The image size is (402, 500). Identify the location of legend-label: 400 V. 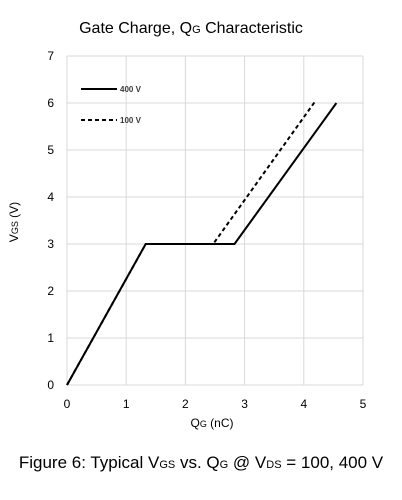
(131, 89).